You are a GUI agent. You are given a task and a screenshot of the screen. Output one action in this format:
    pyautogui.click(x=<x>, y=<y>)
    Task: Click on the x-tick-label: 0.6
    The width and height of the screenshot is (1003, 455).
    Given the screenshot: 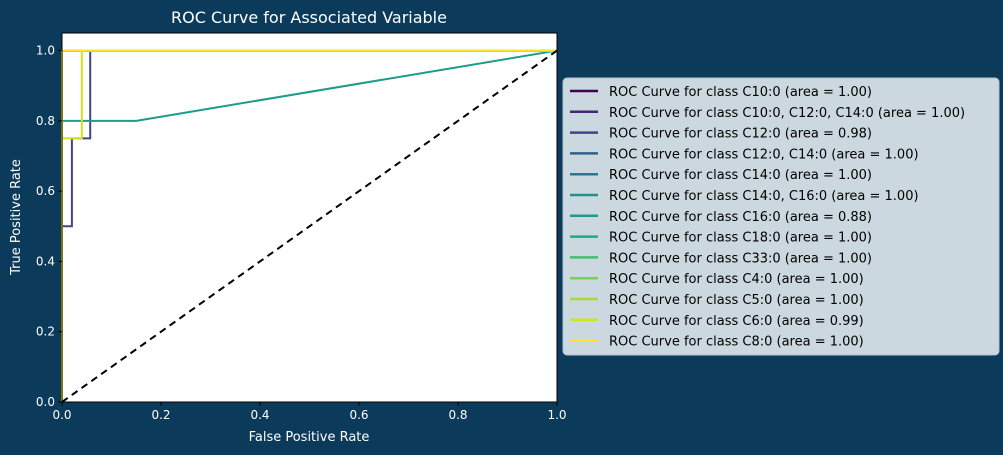 What is the action you would take?
    pyautogui.click(x=358, y=415)
    